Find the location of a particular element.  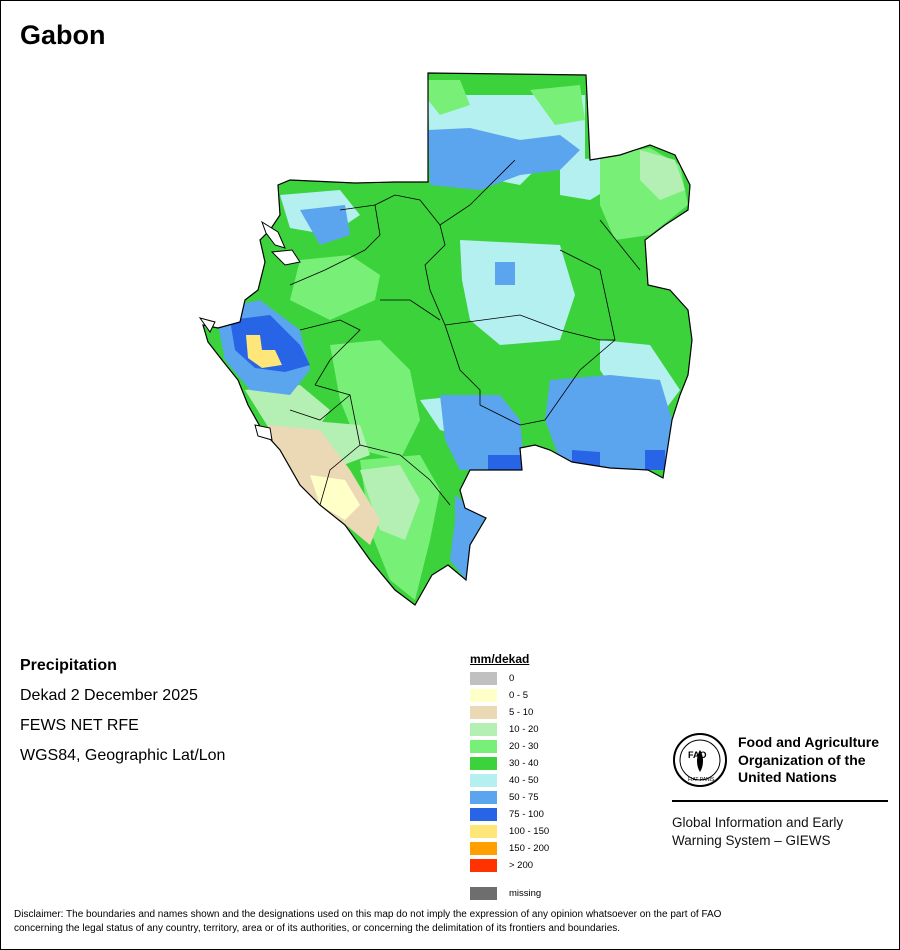

legend-label: 150 - 200 is located at coordinates (529, 848).